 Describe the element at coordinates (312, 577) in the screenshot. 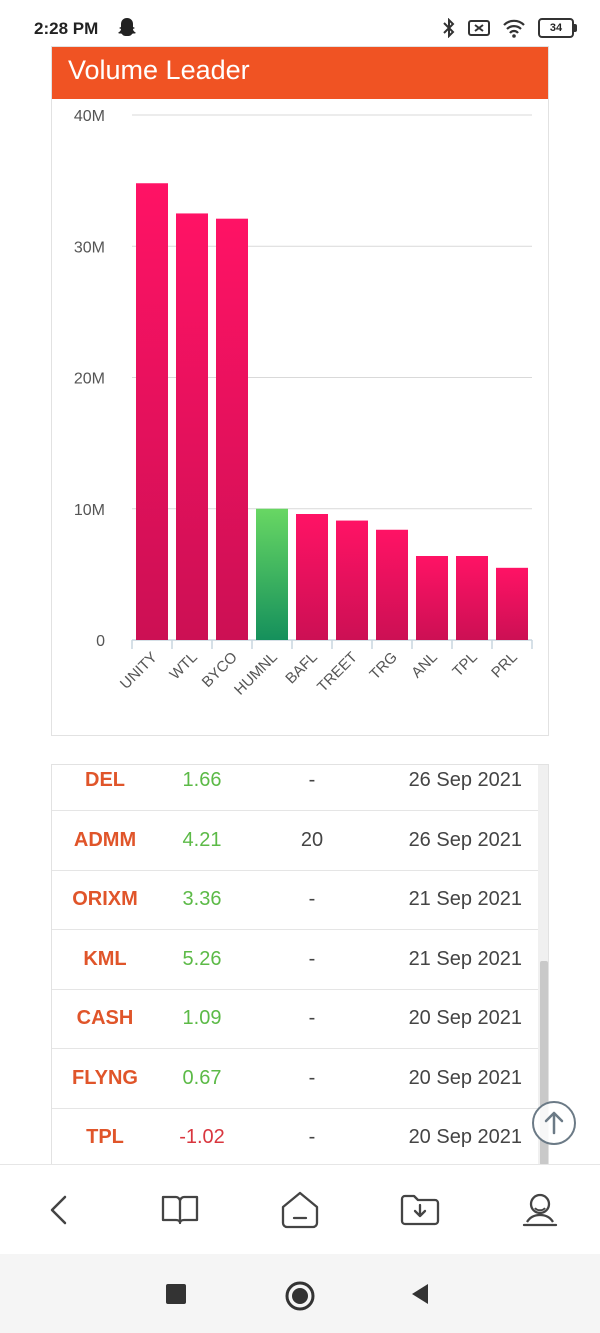

I see `bar-bafl` at that location.